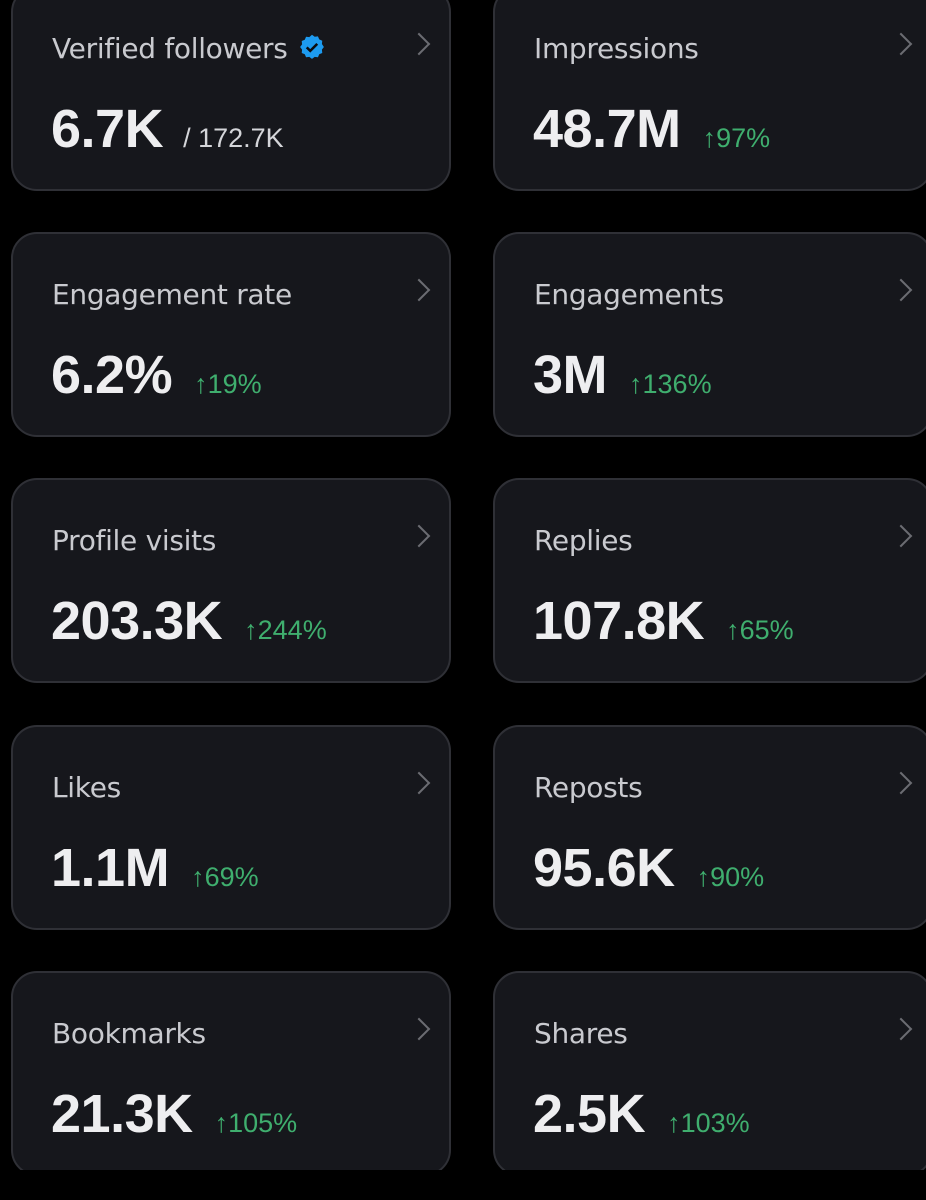  Describe the element at coordinates (112, 375) in the screenshot. I see `metric-value: 6.2%` at that location.